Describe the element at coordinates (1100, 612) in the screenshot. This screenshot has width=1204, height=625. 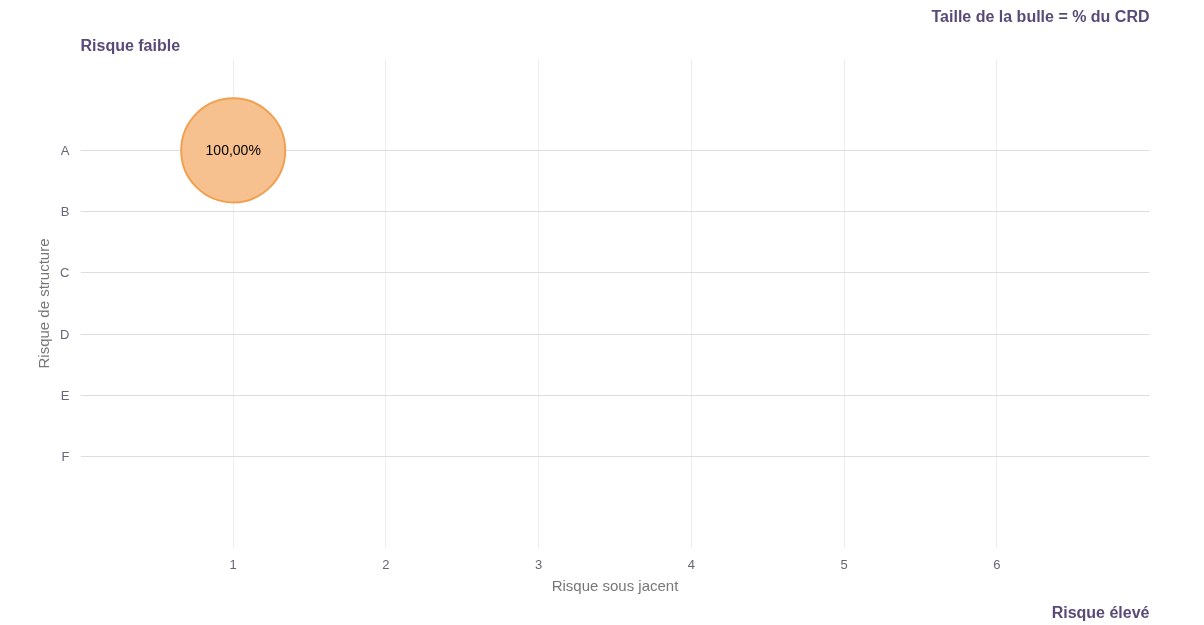
I see `text: Risque élevé` at that location.